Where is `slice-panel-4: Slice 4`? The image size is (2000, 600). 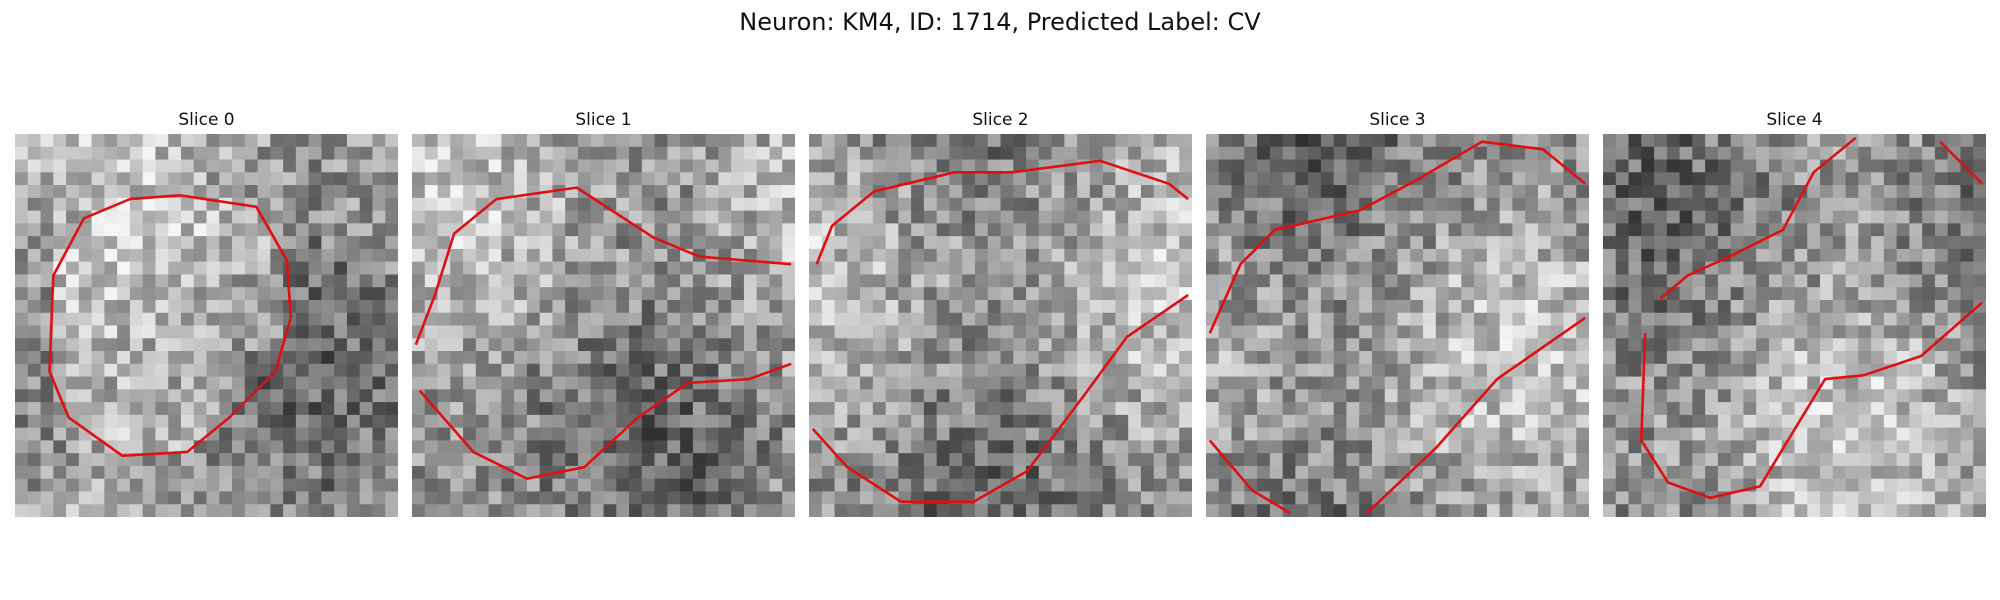
slice-panel-4: Slice 4 is located at coordinates (1794, 313).